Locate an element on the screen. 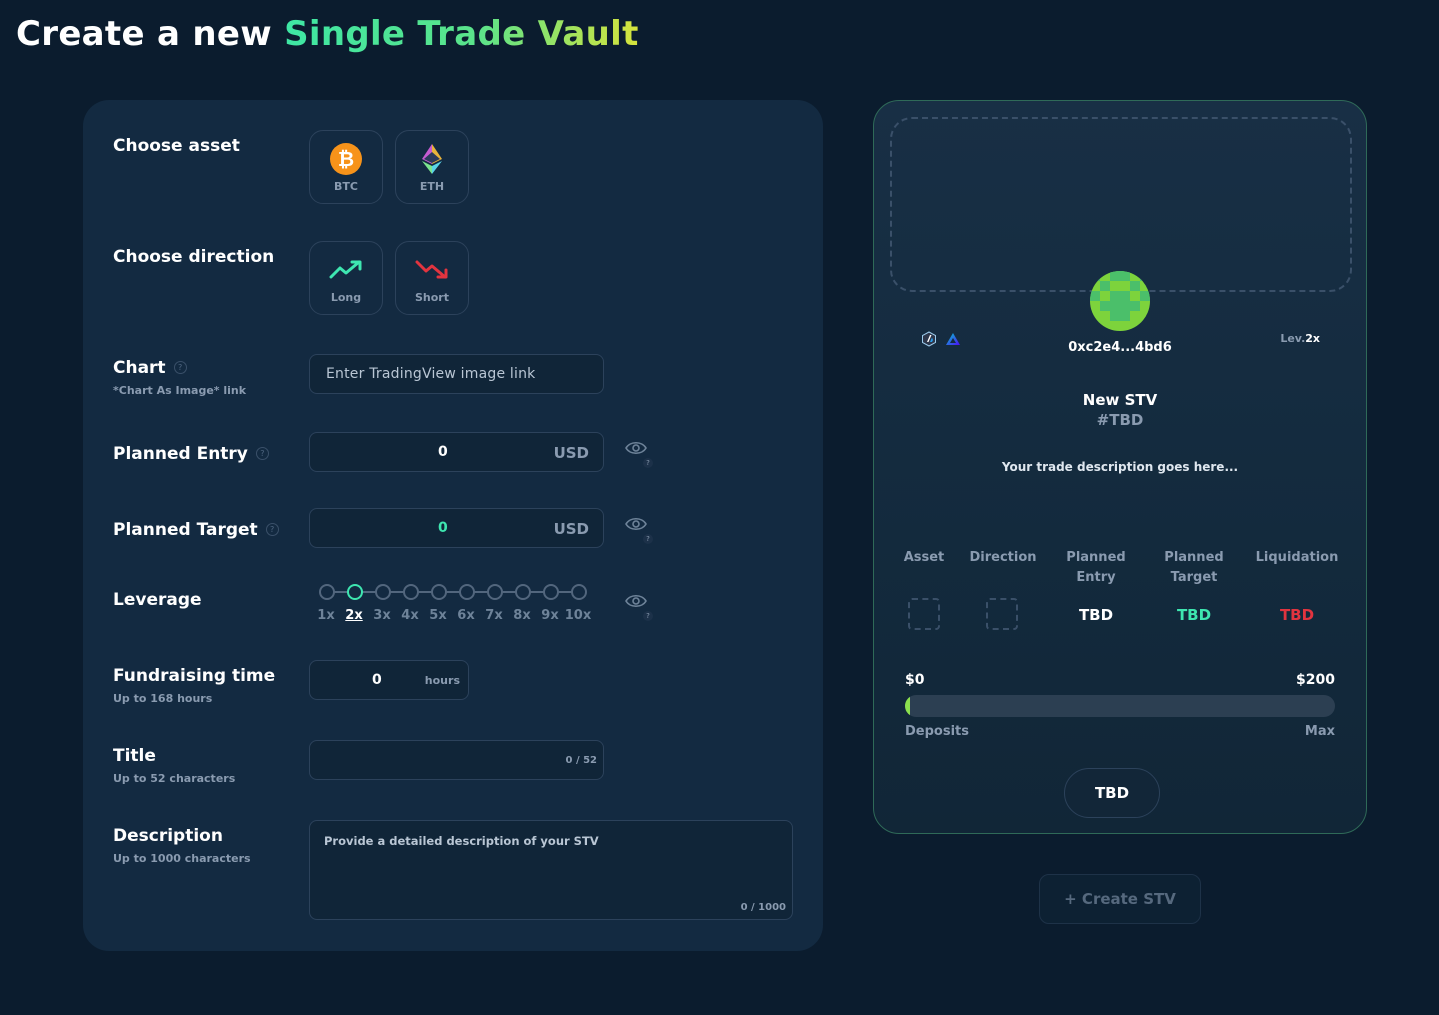 Image resolution: width=1439 pixels, height=1015 pixels. deposits-progress-bar is located at coordinates (1120, 706).